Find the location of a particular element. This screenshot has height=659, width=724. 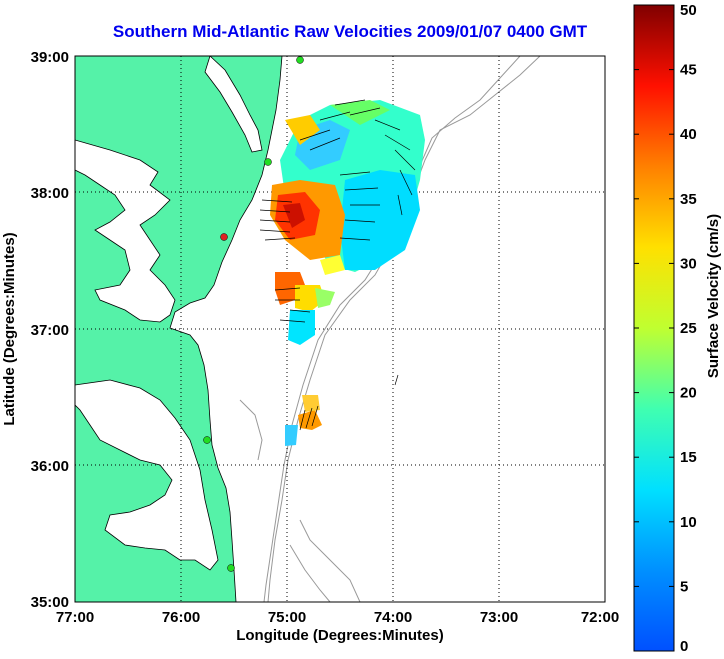

chesapeake-bay is located at coordinates (125, 231).